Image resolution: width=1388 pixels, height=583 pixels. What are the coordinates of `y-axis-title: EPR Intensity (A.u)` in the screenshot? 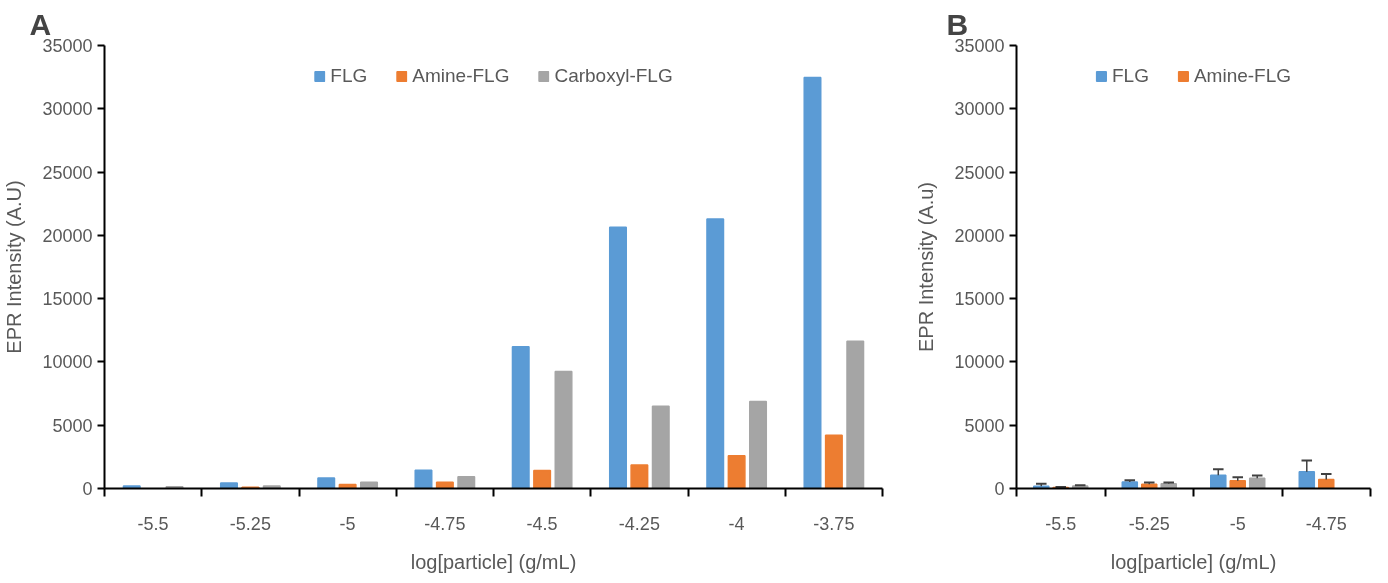 It's located at (926, 267).